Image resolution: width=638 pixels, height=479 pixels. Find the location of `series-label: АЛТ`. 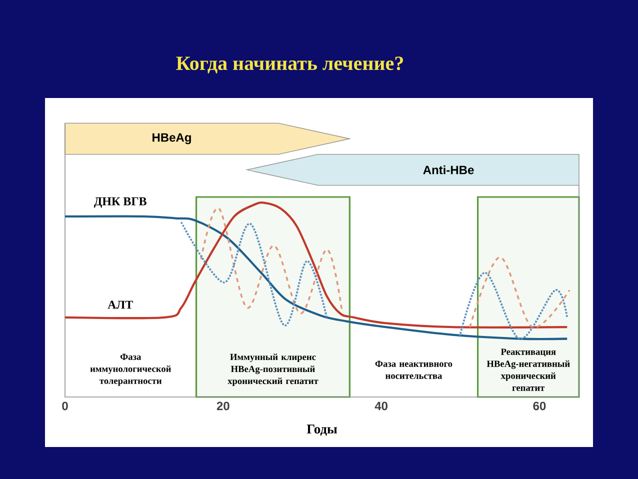

series-label: АЛТ is located at coordinates (120, 304).